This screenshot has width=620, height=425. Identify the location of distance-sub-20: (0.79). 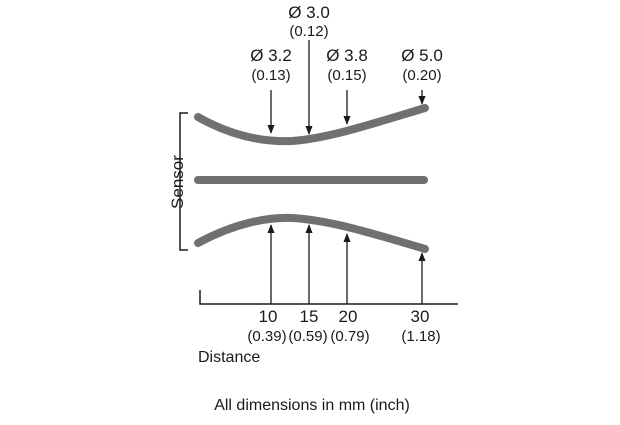
(349, 336).